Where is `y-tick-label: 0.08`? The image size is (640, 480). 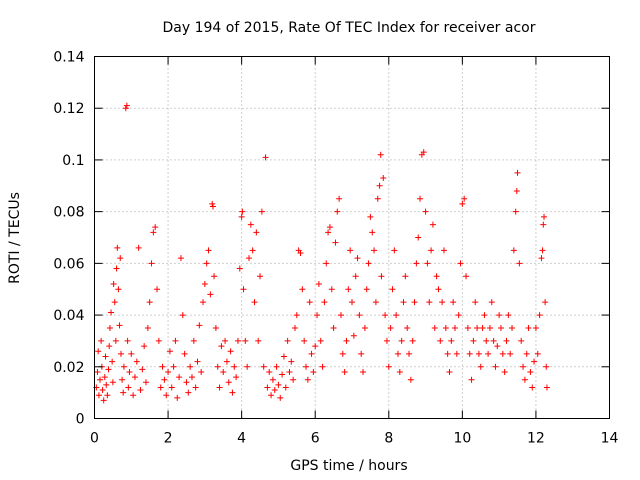 y-tick-label: 0.08 is located at coordinates (68, 213).